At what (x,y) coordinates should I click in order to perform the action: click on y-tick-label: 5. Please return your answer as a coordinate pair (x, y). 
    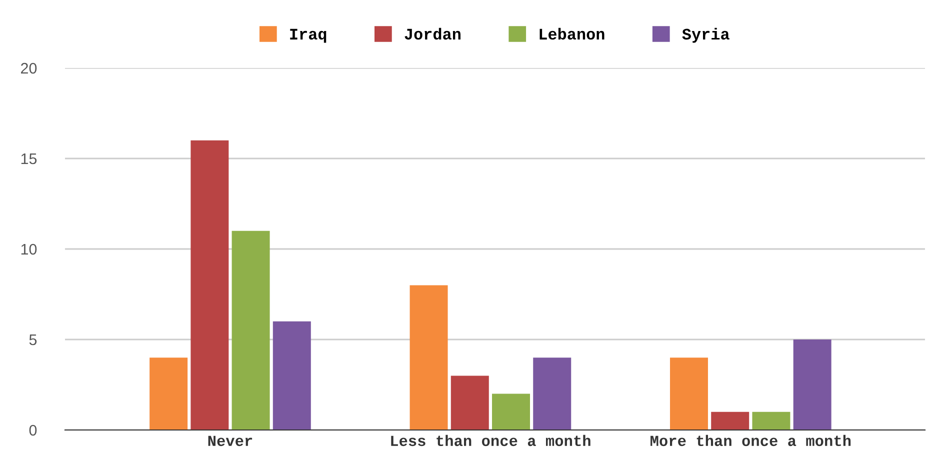
    Looking at the image, I should click on (33, 340).